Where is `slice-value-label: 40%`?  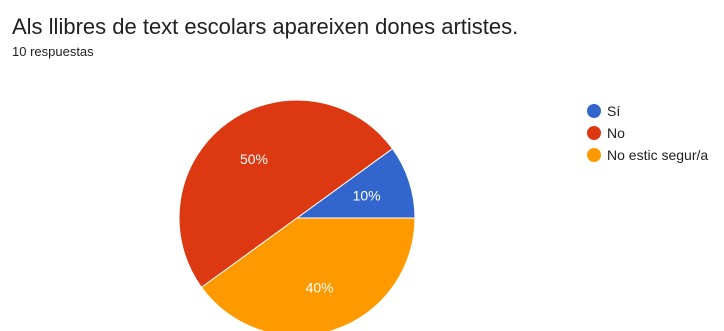 slice-value-label: 40% is located at coordinates (320, 288).